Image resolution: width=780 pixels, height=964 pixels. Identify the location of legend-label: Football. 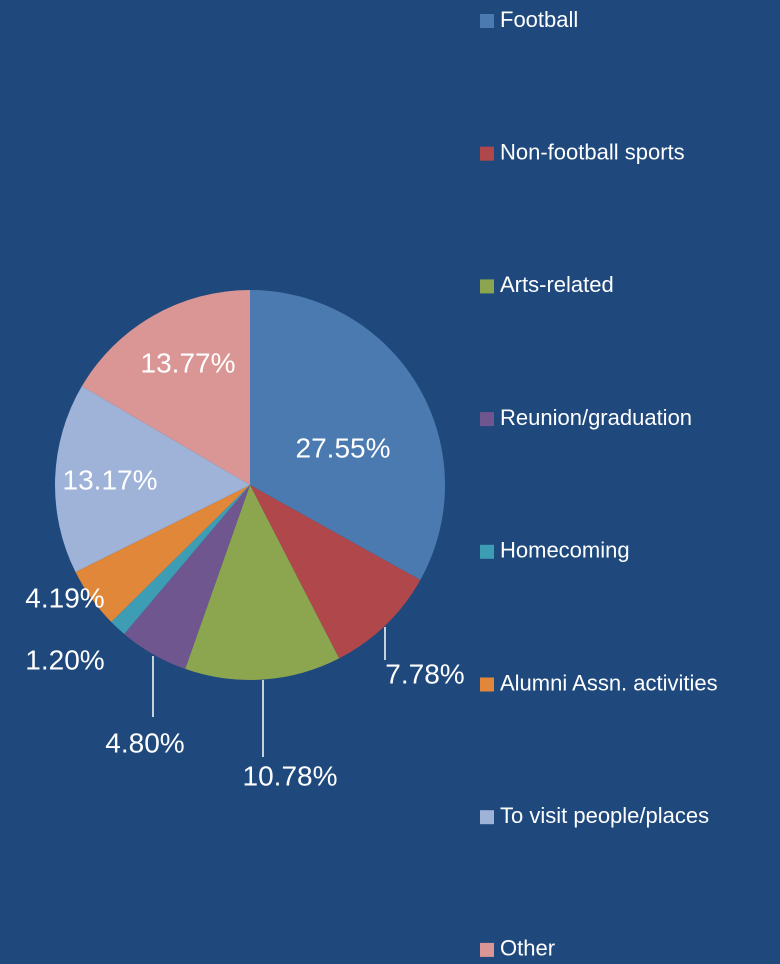
(539, 19).